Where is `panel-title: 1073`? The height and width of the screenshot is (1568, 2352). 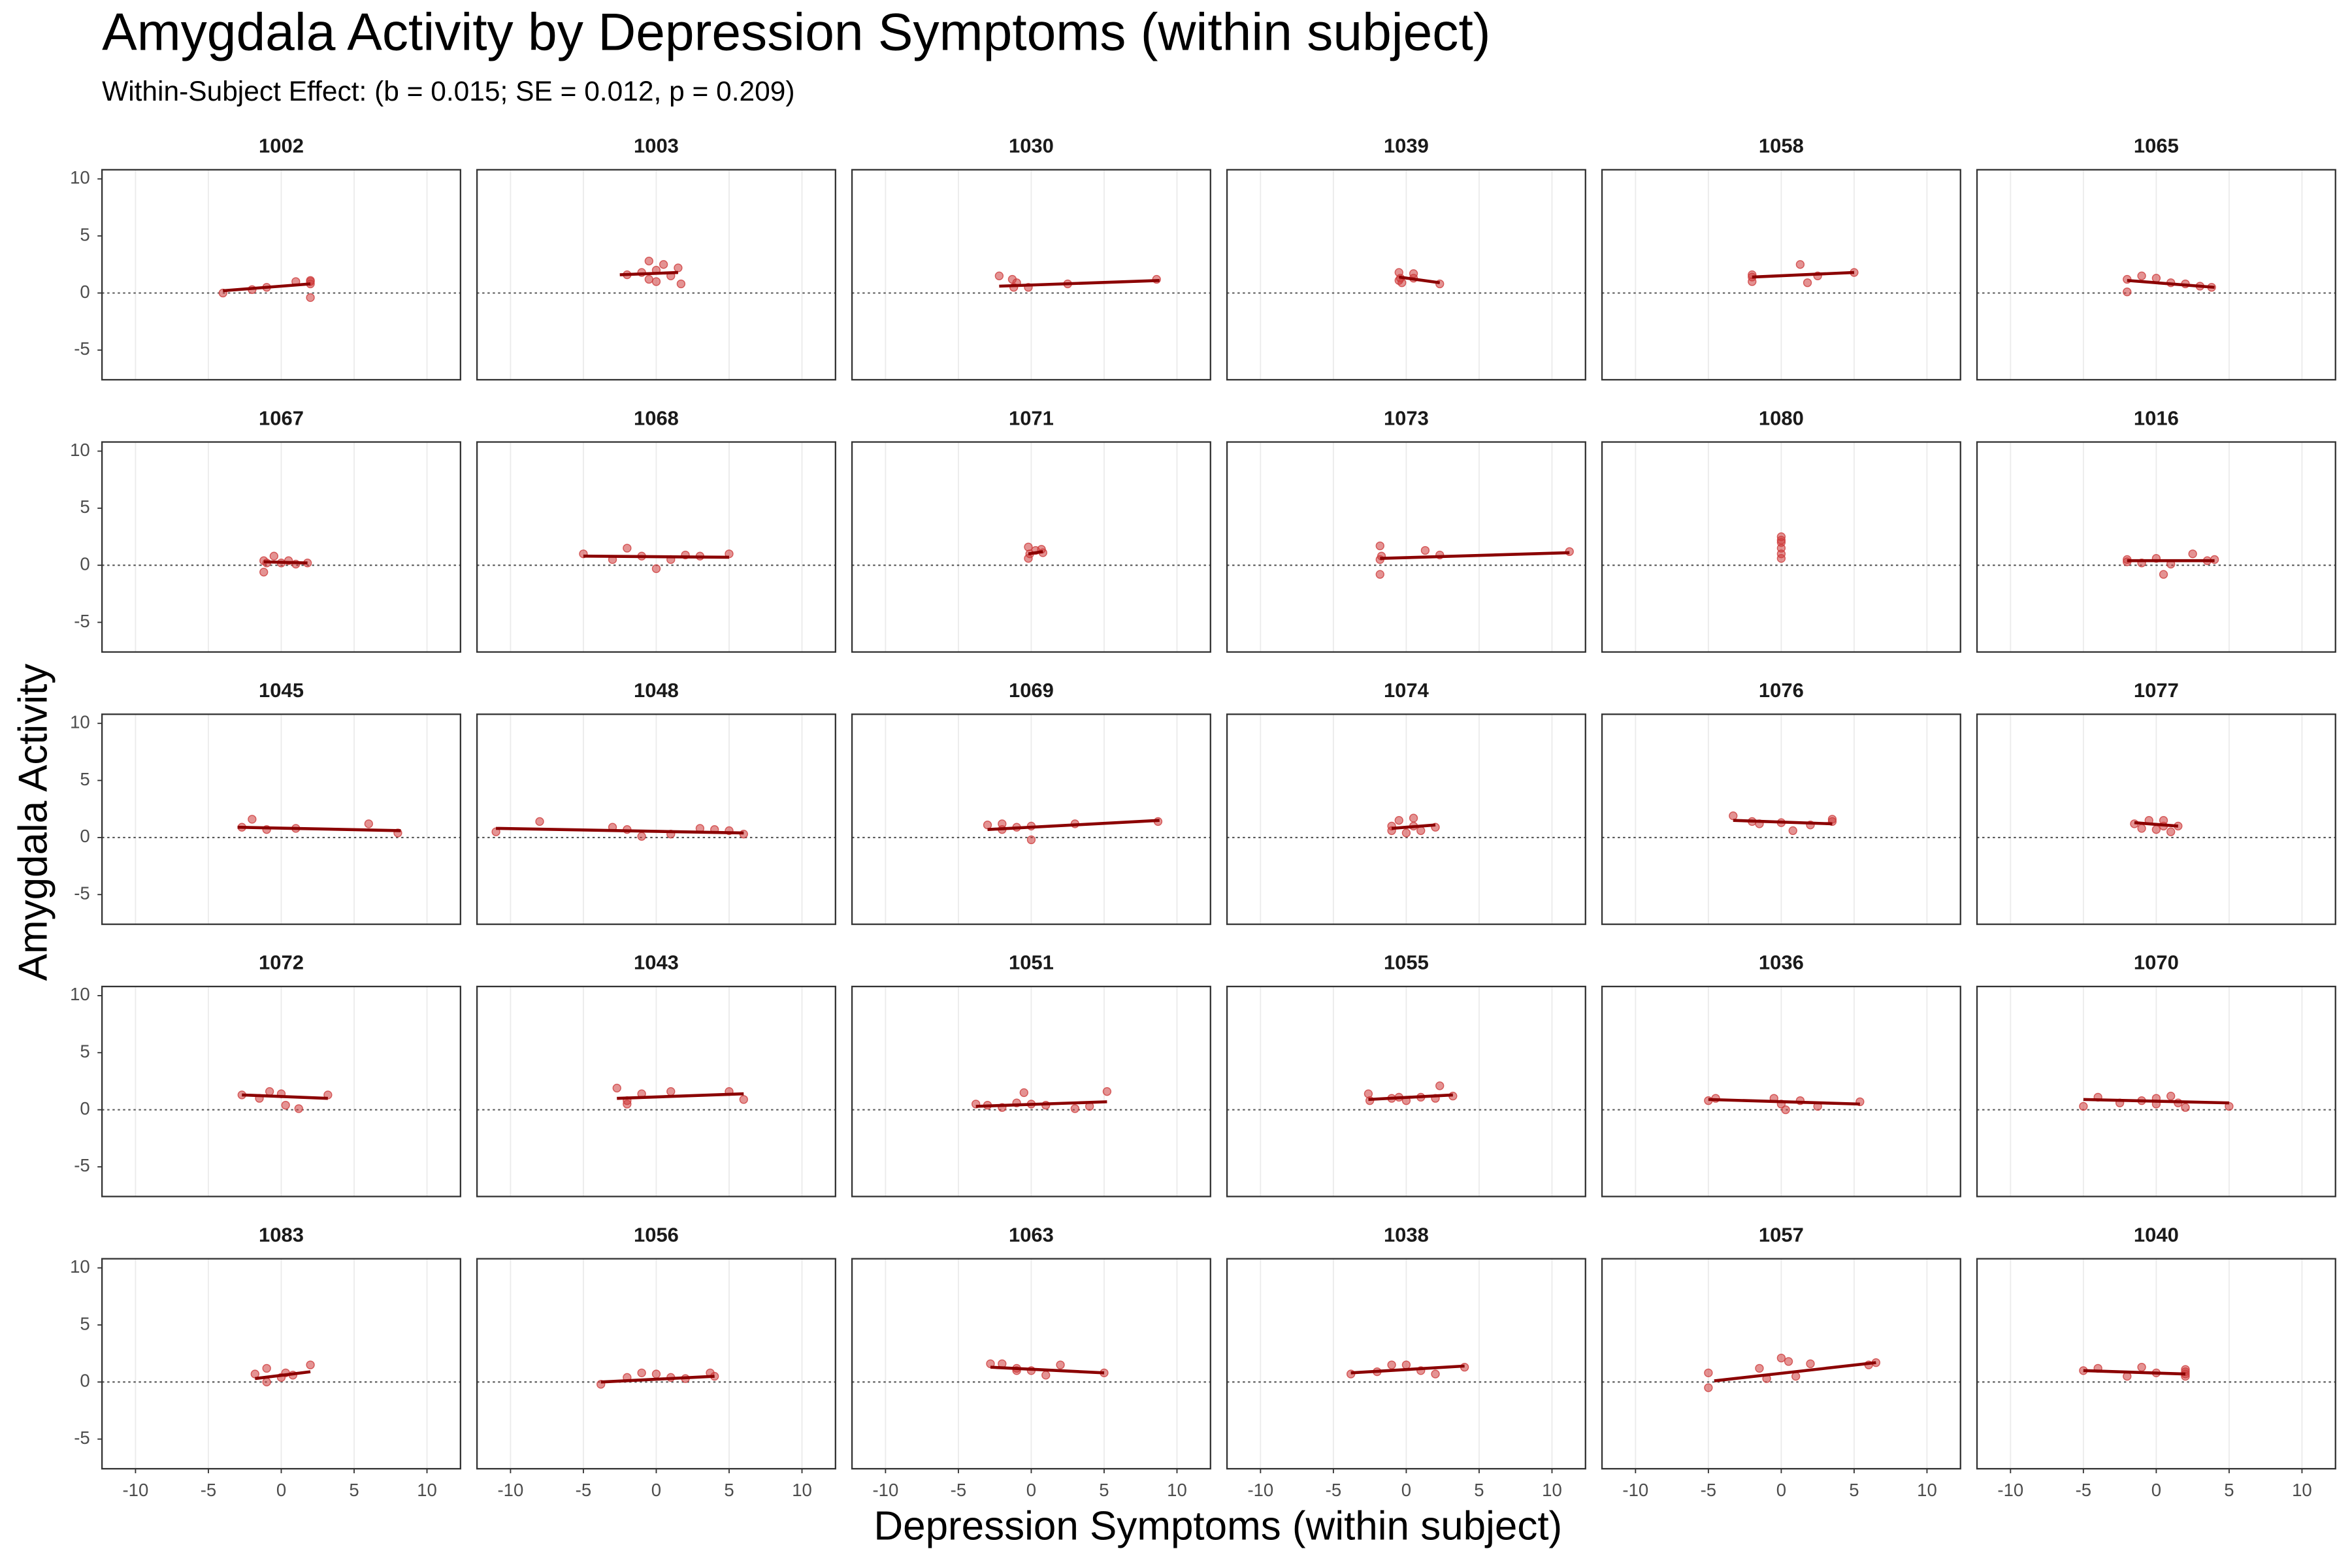 panel-title: 1073 is located at coordinates (1406, 417).